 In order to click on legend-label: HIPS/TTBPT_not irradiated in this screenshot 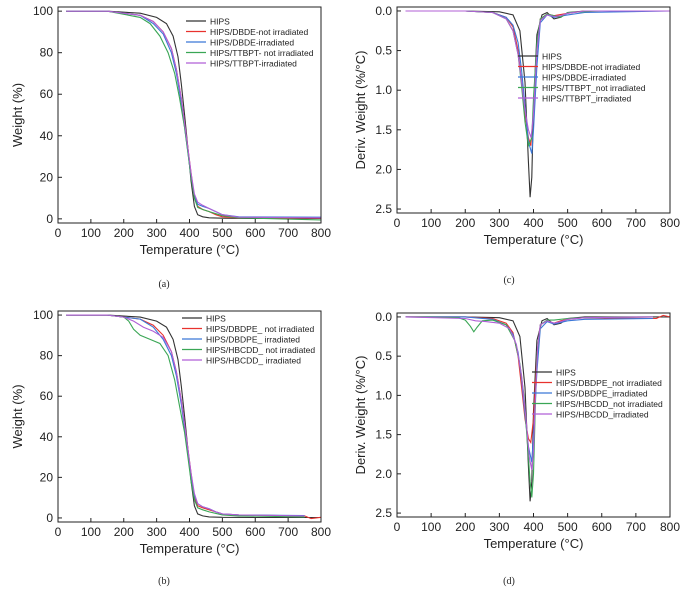, I will do `click(594, 88)`.